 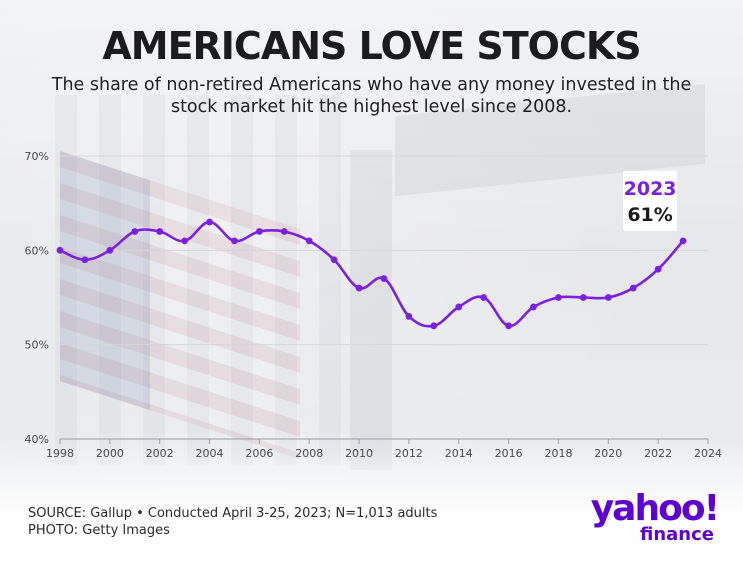 What do you see at coordinates (683, 241) in the screenshot?
I see `data-point-2023` at bounding box center [683, 241].